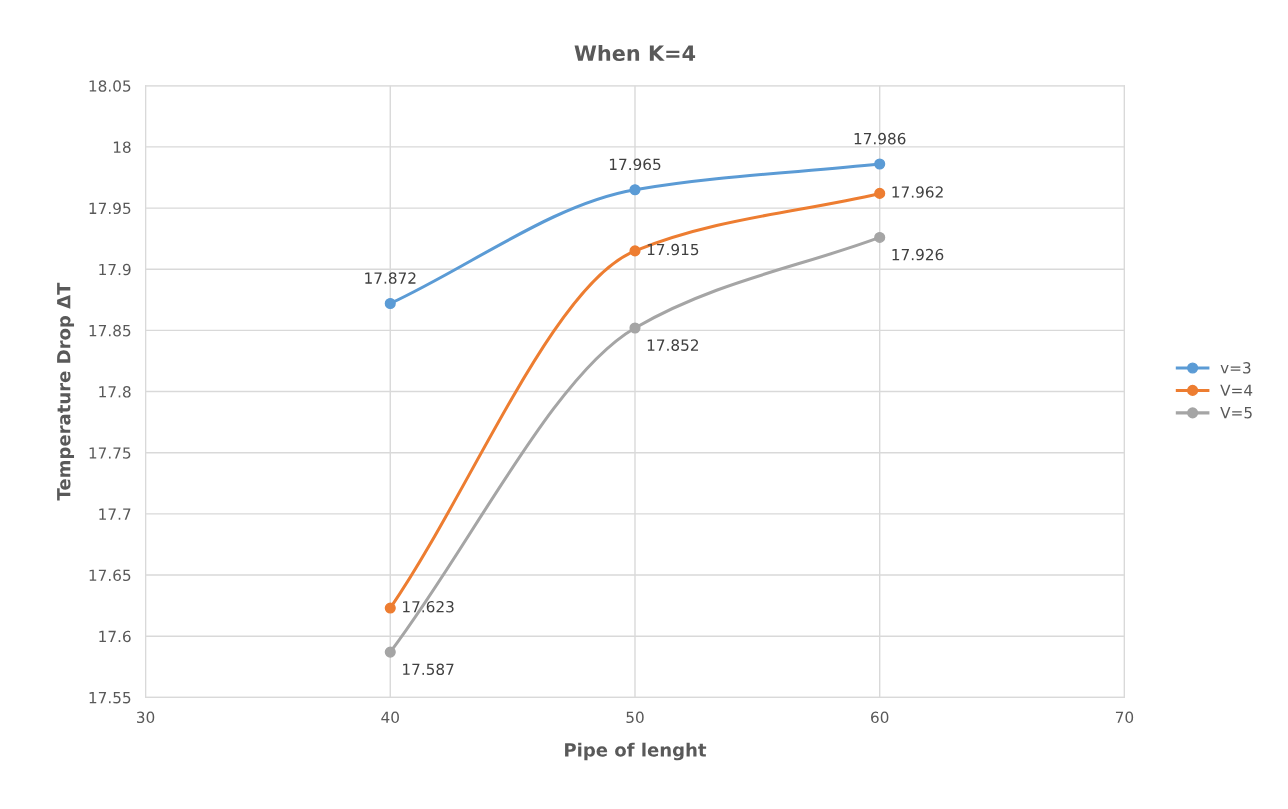 Image resolution: width=1288 pixels, height=809 pixels. Describe the element at coordinates (1124, 717) in the screenshot. I see `x-tick-label: 70` at that location.